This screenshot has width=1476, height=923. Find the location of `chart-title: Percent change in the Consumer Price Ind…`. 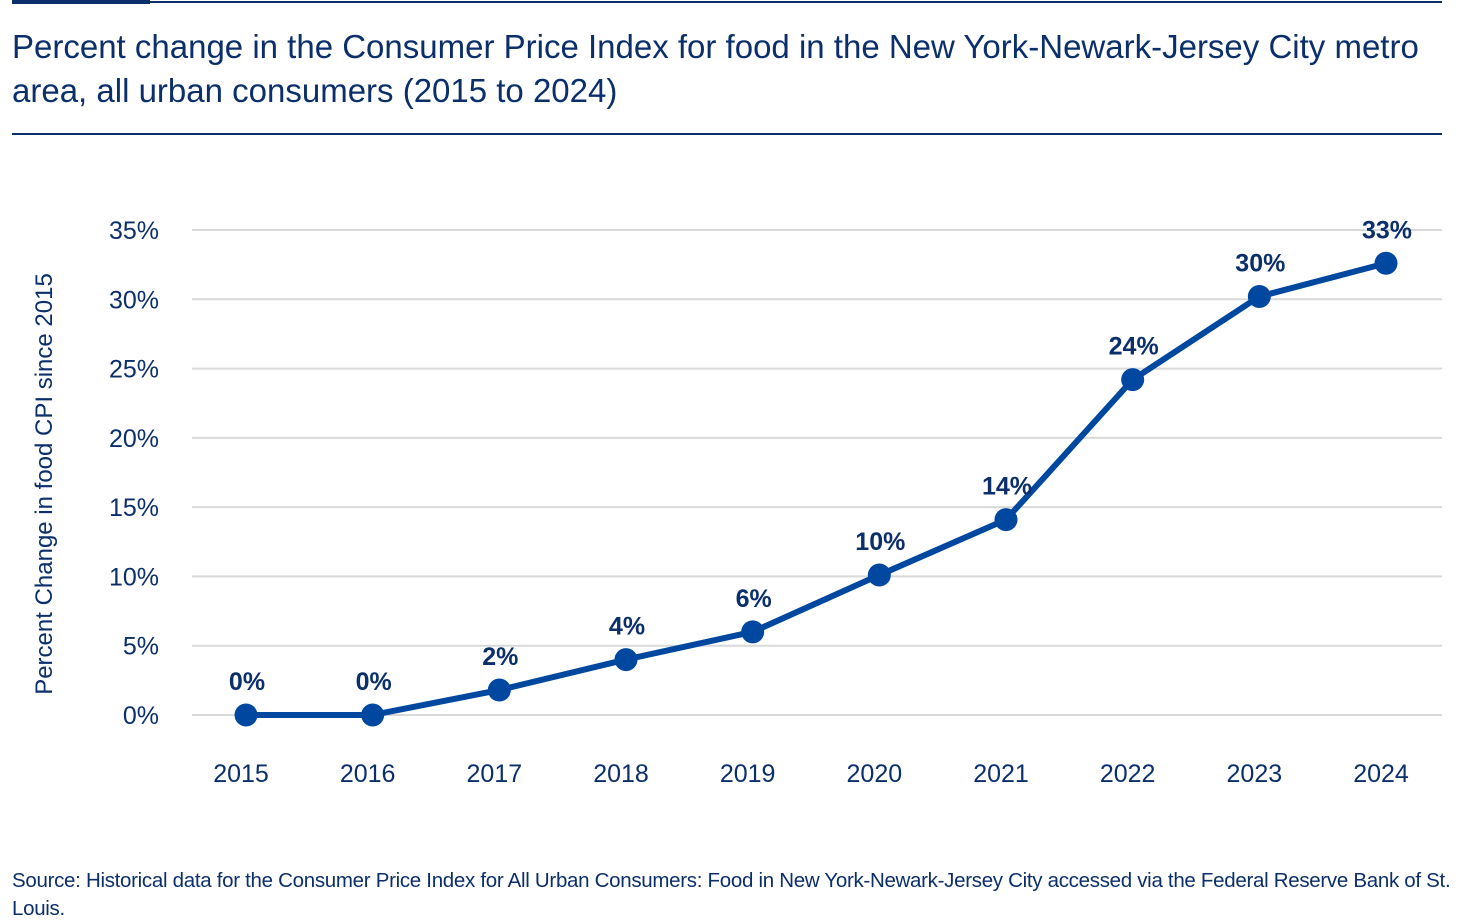

chart-title: Percent change in the Consumer Price Ind… is located at coordinates (715, 68).